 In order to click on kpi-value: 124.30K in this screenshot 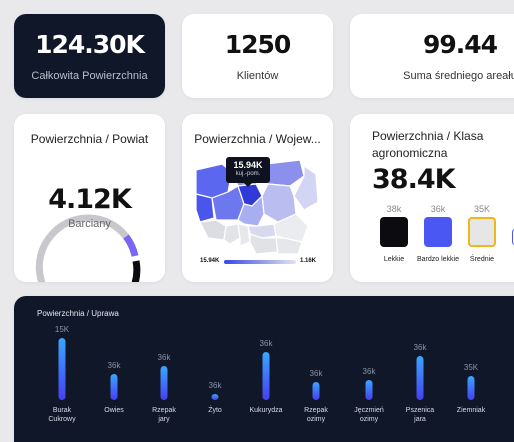, I will do `click(90, 44)`.